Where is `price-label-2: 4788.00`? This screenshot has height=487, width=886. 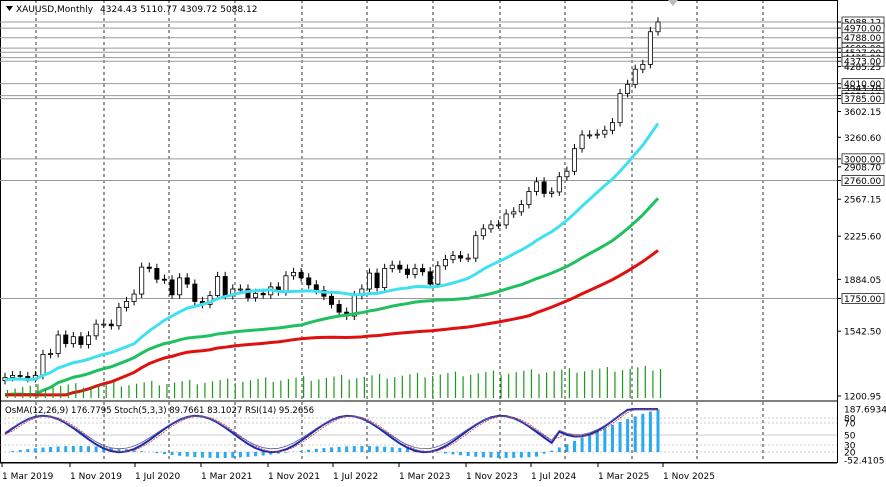 price-label-2: 4788.00 is located at coordinates (862, 39).